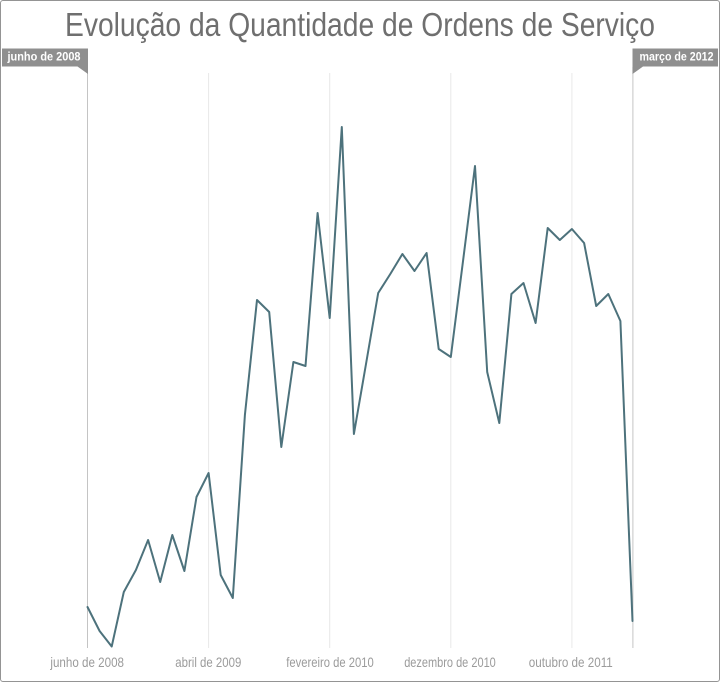 The image size is (720, 682). I want to click on svg-text: março de 2012, so click(677, 57).